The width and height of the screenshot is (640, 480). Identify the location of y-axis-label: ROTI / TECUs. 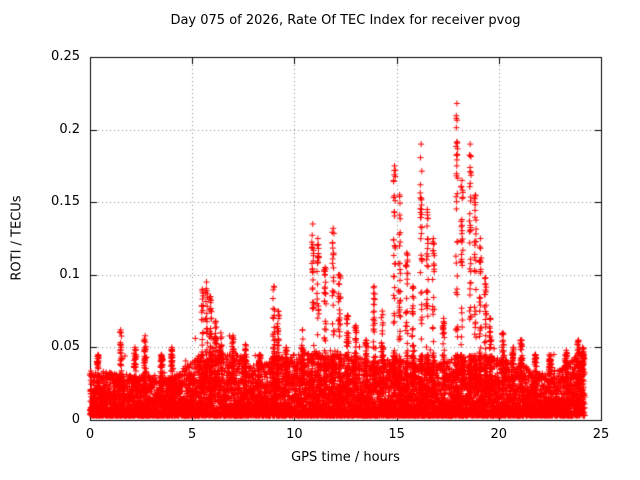
(17, 238).